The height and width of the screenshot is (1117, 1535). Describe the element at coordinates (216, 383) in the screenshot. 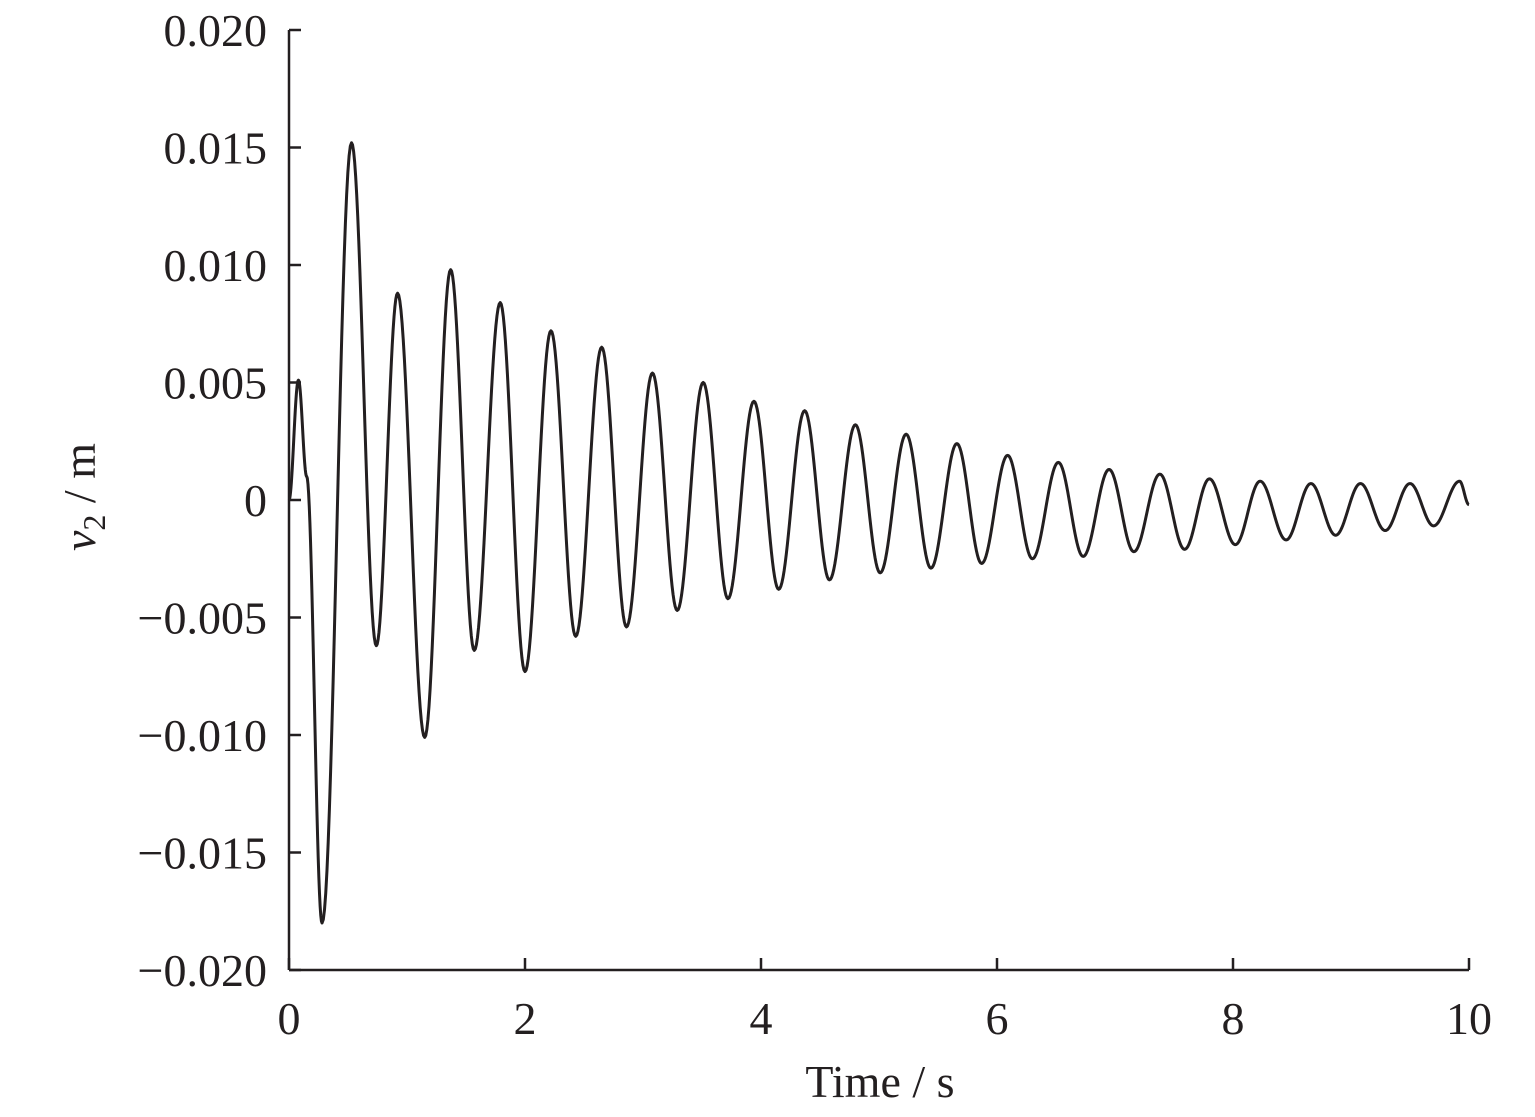

I see `y-tick-label: 0.005` at that location.